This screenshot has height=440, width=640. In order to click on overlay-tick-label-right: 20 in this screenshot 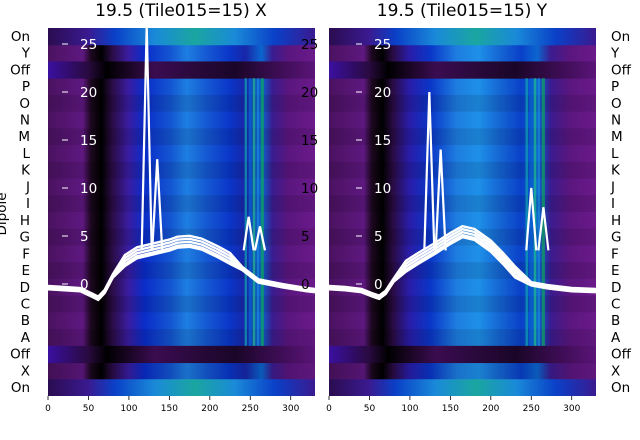, I will do `click(309, 93)`.